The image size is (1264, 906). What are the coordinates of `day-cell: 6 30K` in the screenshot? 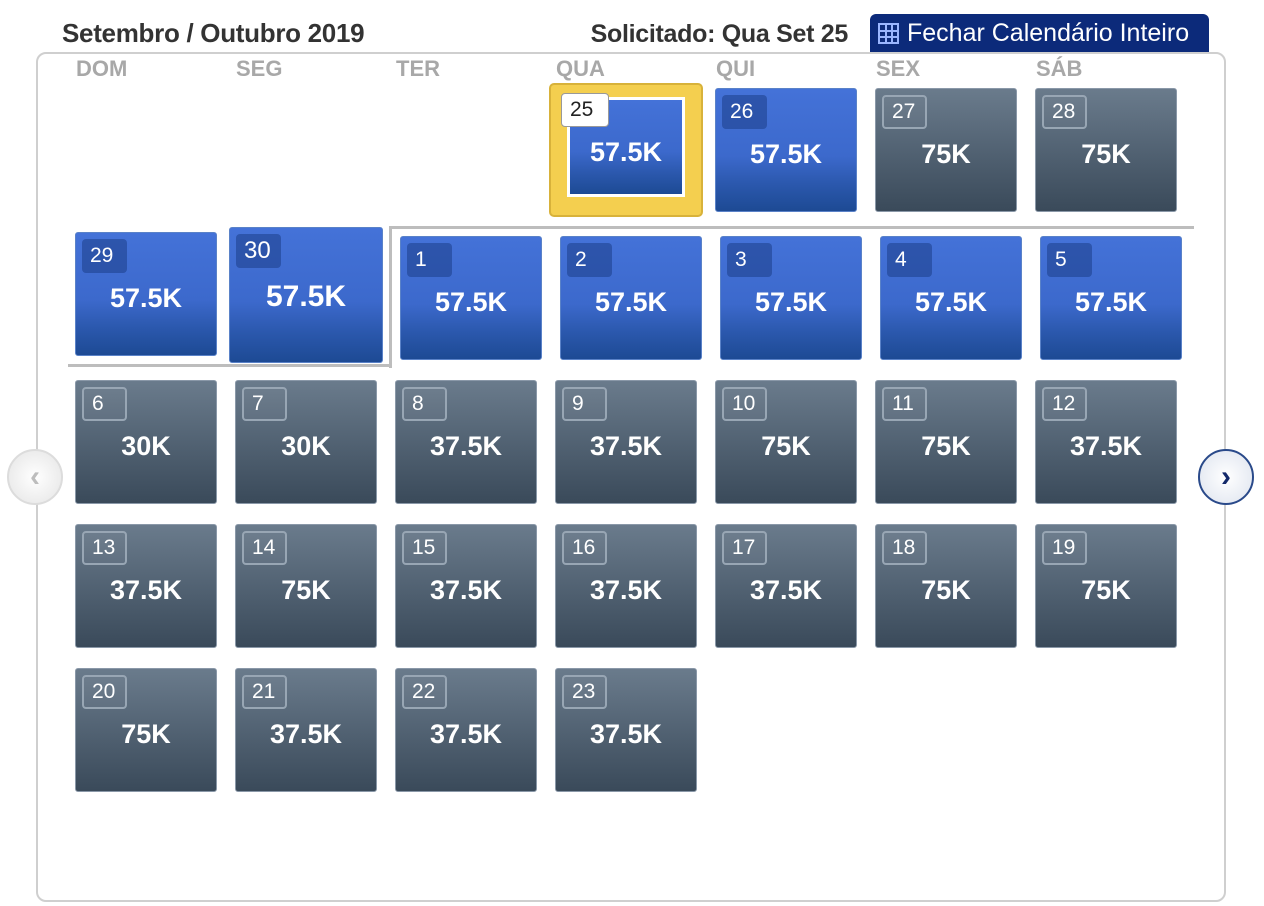 It's located at (146, 442).